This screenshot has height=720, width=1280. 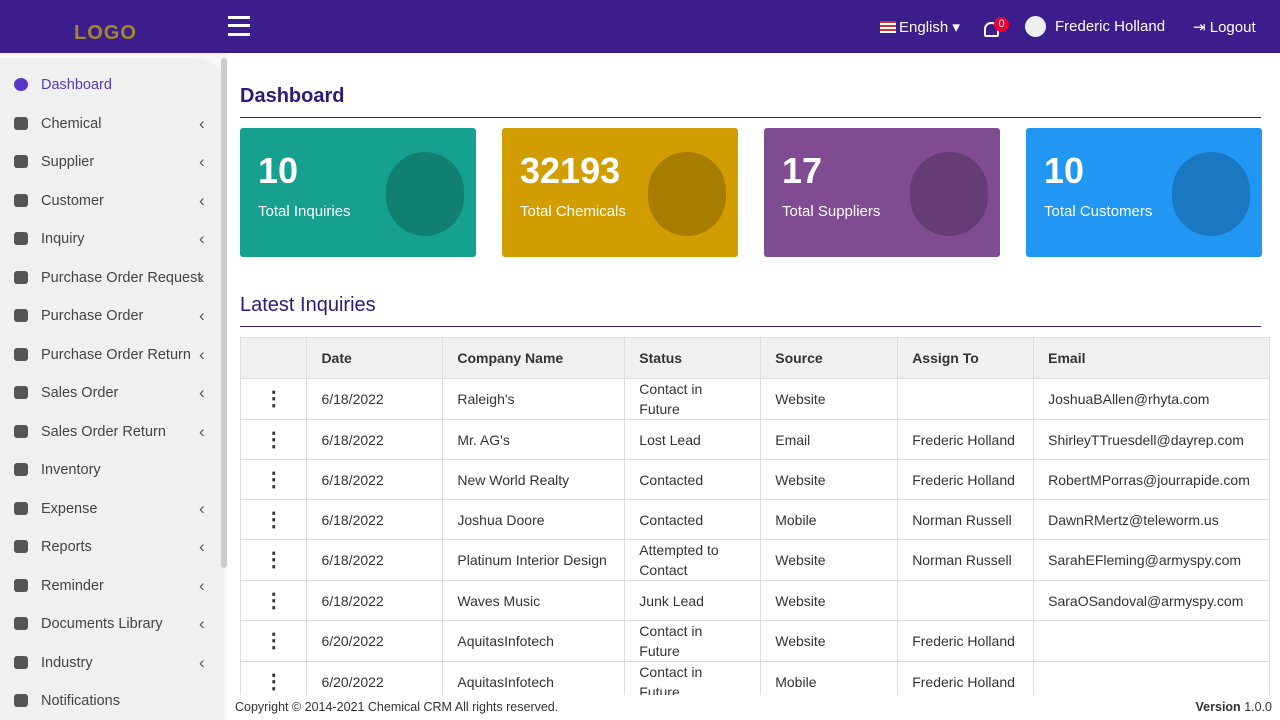 What do you see at coordinates (1151, 519) in the screenshot?
I see `cell: DawnRMertz@teleworm.us` at bounding box center [1151, 519].